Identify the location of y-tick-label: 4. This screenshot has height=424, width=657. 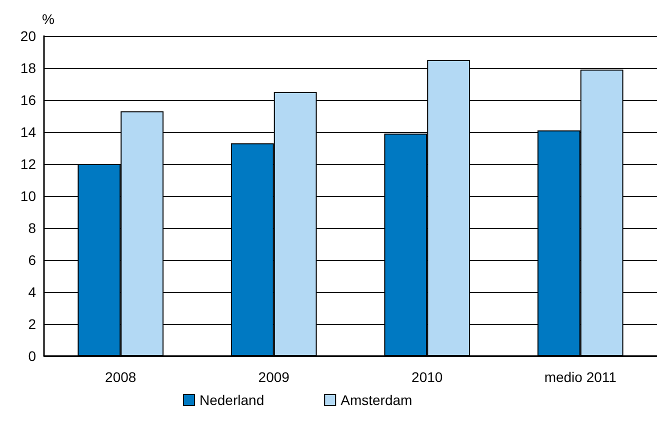
(32, 292).